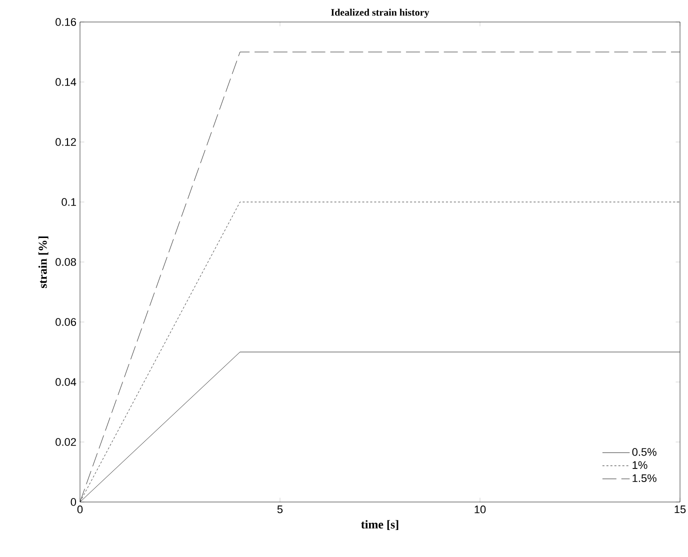  Describe the element at coordinates (66, 382) in the screenshot. I see `y-tick-label: 0.04` at that location.